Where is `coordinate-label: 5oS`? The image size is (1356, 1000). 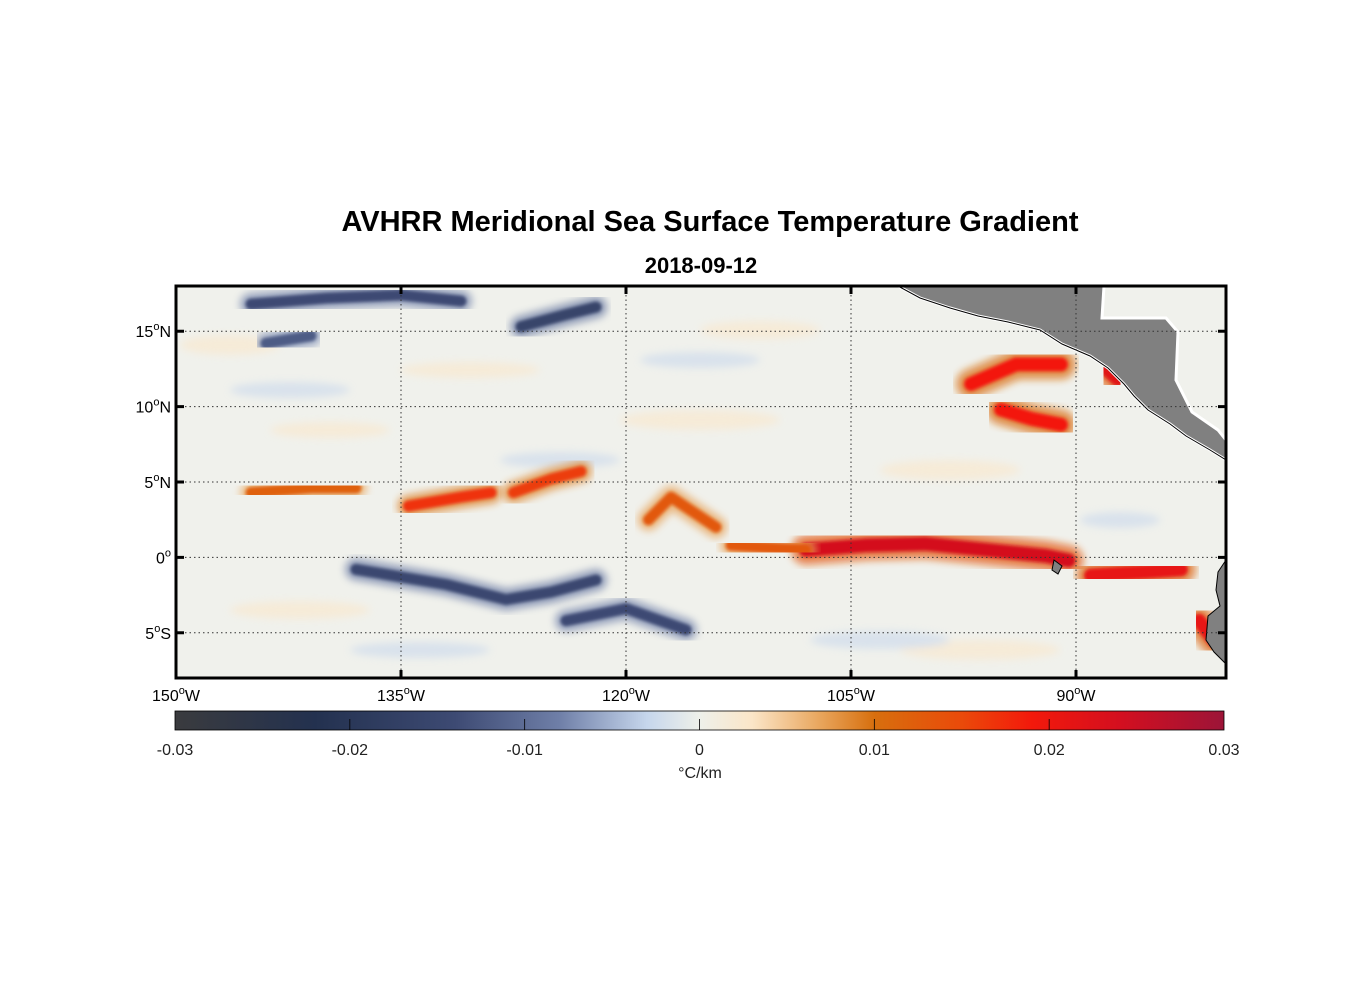
coordinate-label: 5oS is located at coordinates (158, 633).